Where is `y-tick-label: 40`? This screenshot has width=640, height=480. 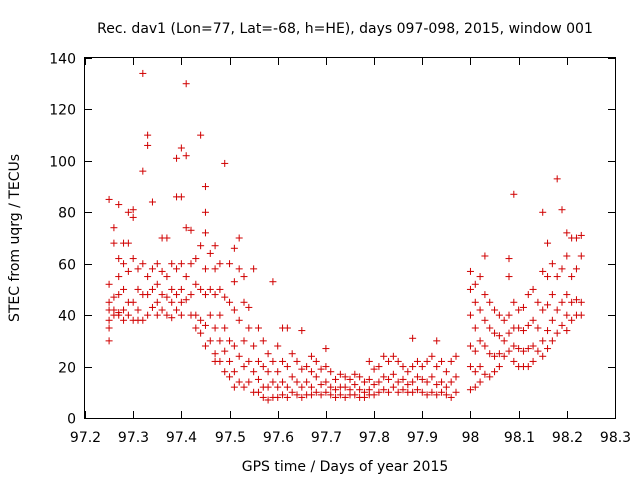 y-tick-label: 40 is located at coordinates (67, 317).